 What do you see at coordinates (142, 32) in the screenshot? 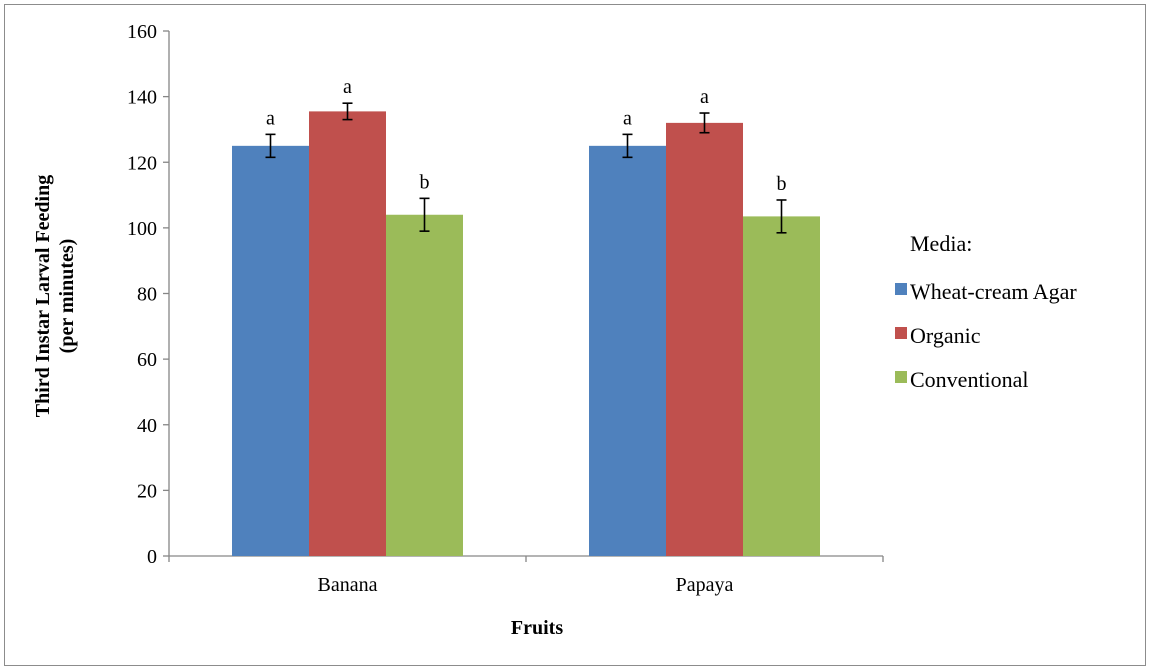
I see `y-tick-label: 160` at bounding box center [142, 32].